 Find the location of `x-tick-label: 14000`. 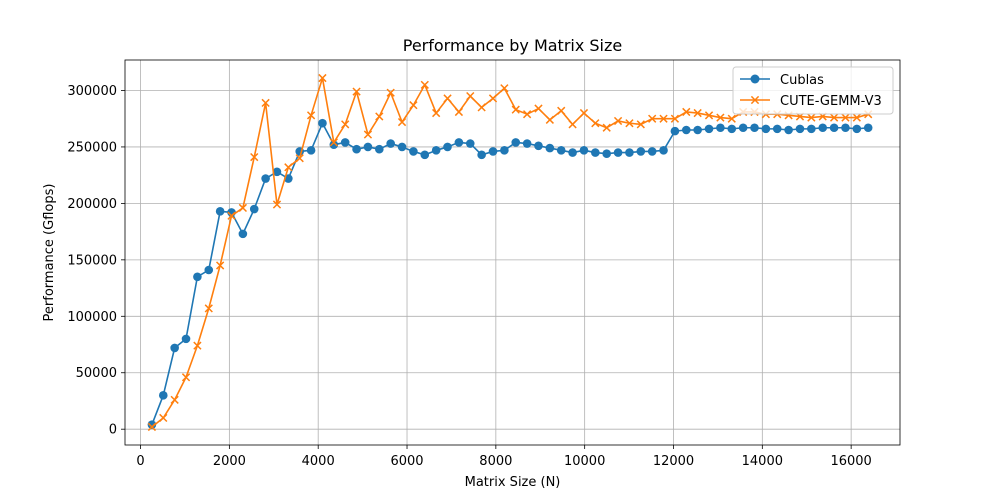

x-tick-label: 14000 is located at coordinates (762, 461).